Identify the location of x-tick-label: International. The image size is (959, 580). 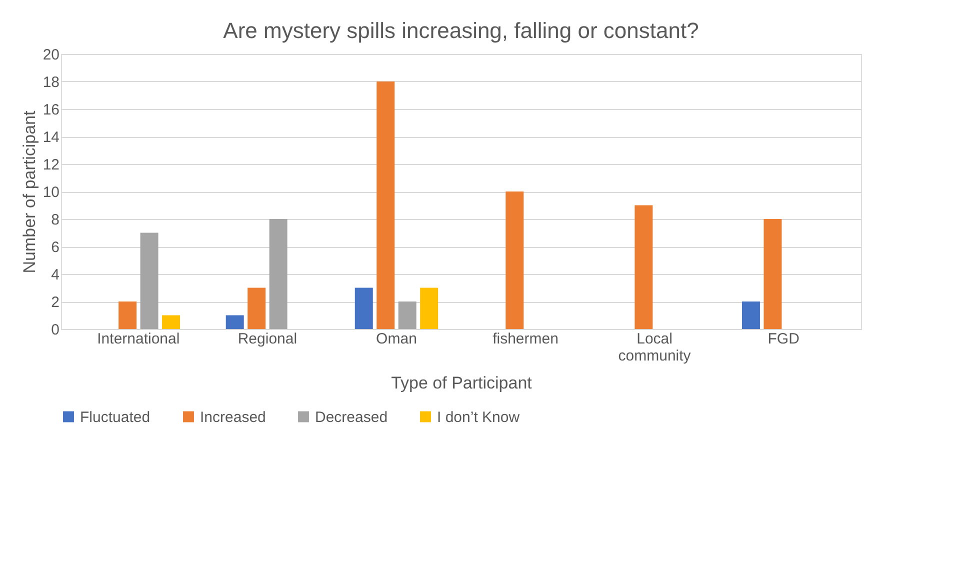
(138, 339).